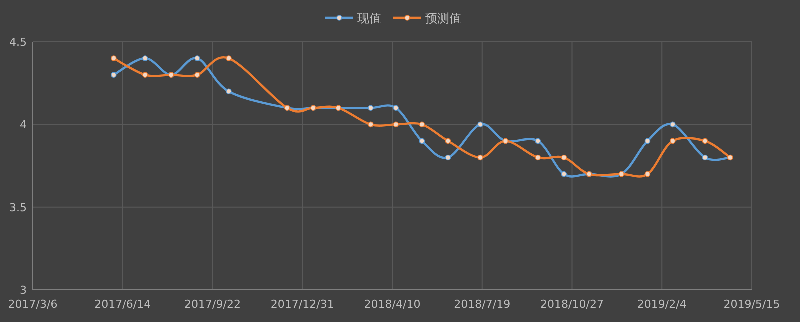 The height and width of the screenshot is (322, 800). What do you see at coordinates (482, 304) in the screenshot?
I see `x-tick-label: 2018/7/19` at bounding box center [482, 304].